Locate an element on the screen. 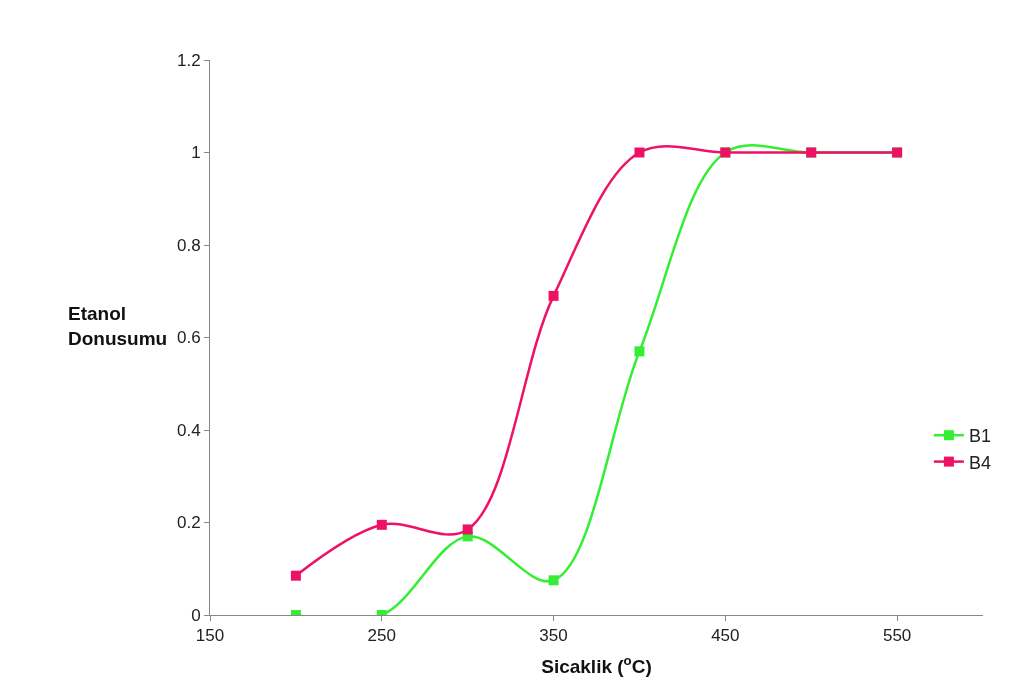 Image resolution: width=1035 pixels, height=695 pixels. x-tick-label: 450 is located at coordinates (725, 636).